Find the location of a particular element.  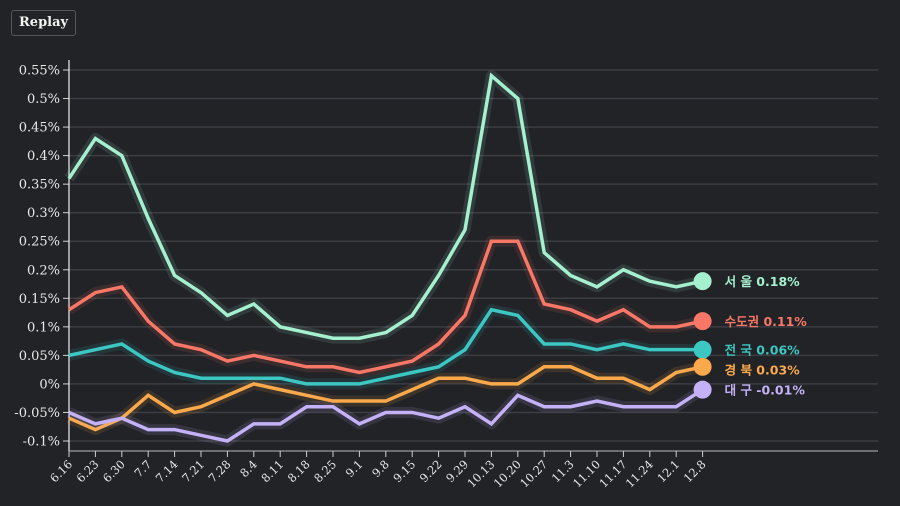

x-tick-label: 6.30 is located at coordinates (114, 471).